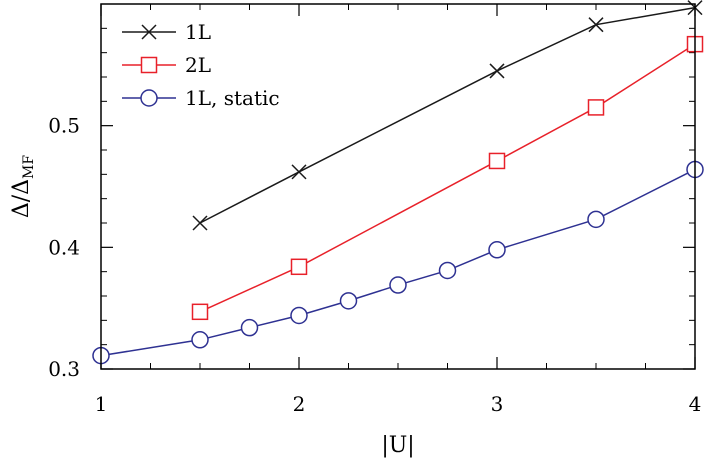 The width and height of the screenshot is (705, 463). What do you see at coordinates (64, 369) in the screenshot?
I see `y-tick-label: 0.3` at bounding box center [64, 369].